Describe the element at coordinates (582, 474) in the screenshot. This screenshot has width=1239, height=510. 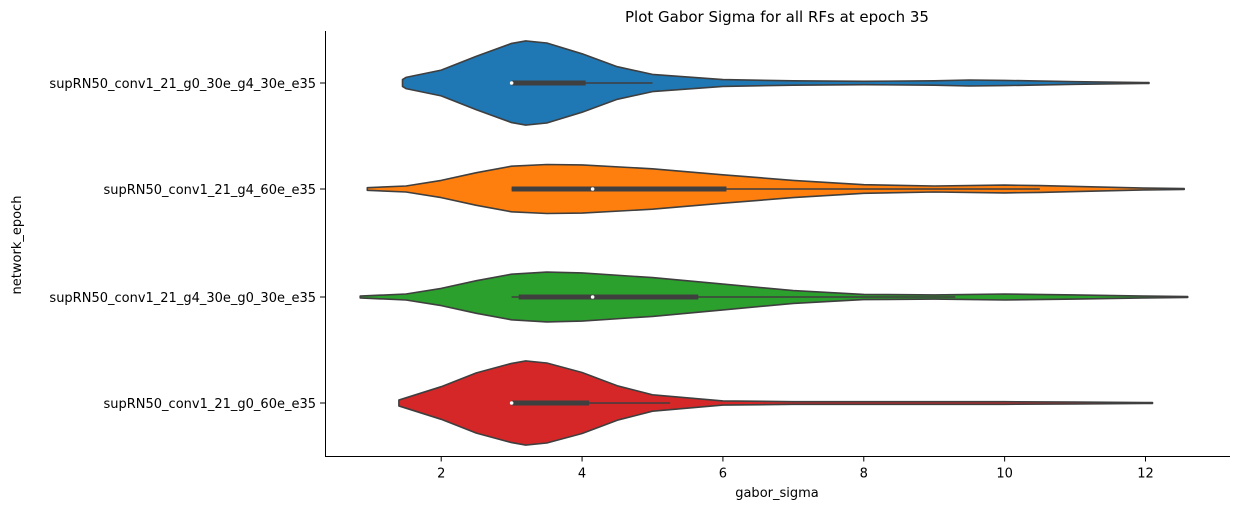
I see `x-tick-label: 4` at that location.